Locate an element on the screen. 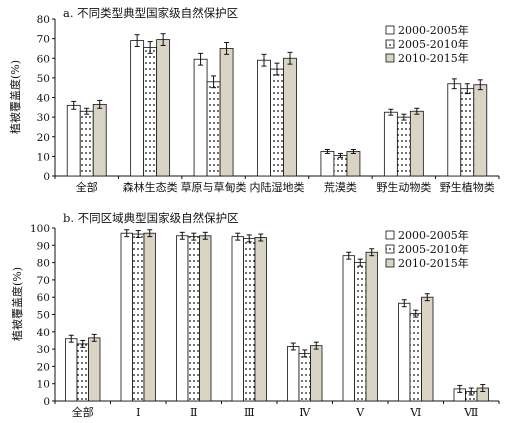 This screenshot has width=507, height=423. a-category-label-6: 野生植物类 is located at coordinates (467, 187).